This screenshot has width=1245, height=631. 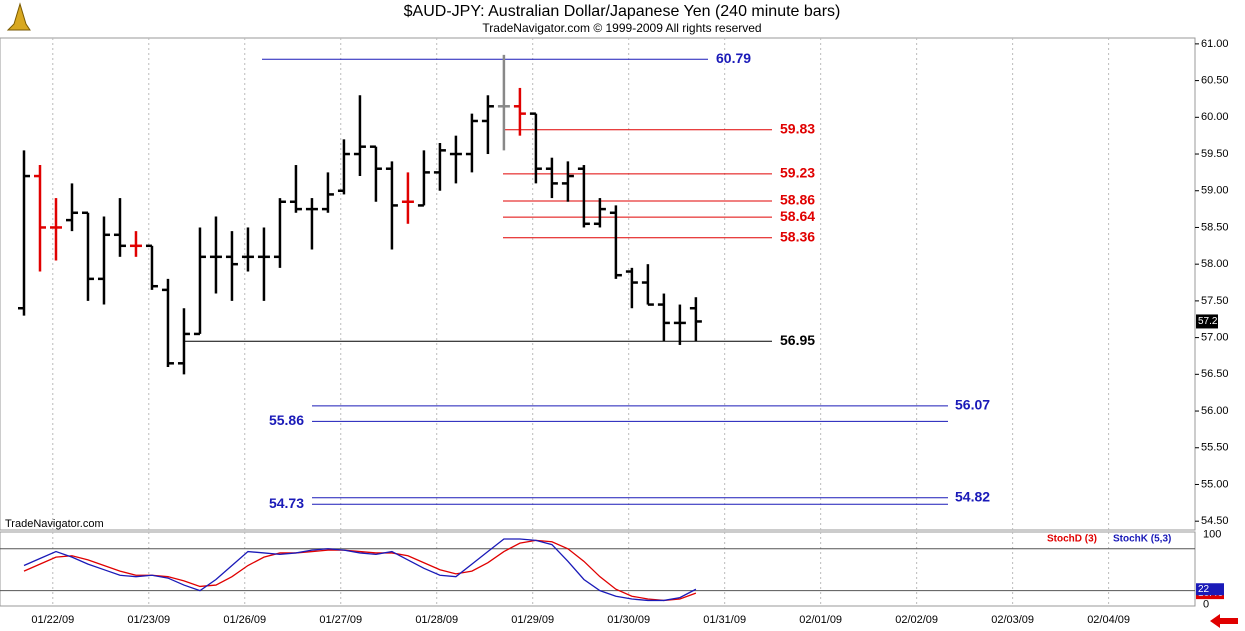 What do you see at coordinates (797, 200) in the screenshot?
I see `level-label: 58.86` at bounding box center [797, 200].